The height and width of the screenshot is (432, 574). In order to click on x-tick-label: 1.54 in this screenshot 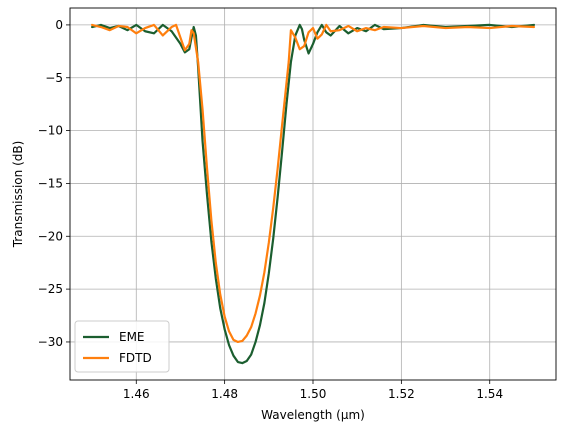, I will do `click(489, 394)`.